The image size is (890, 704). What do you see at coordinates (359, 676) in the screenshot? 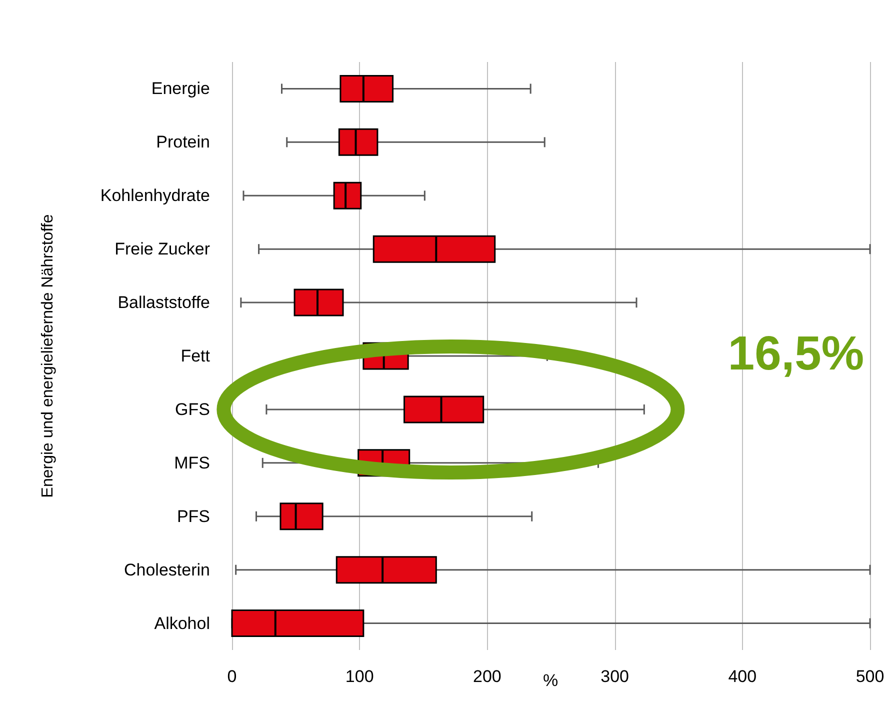
I see `x-tick-label: 100` at bounding box center [359, 676].